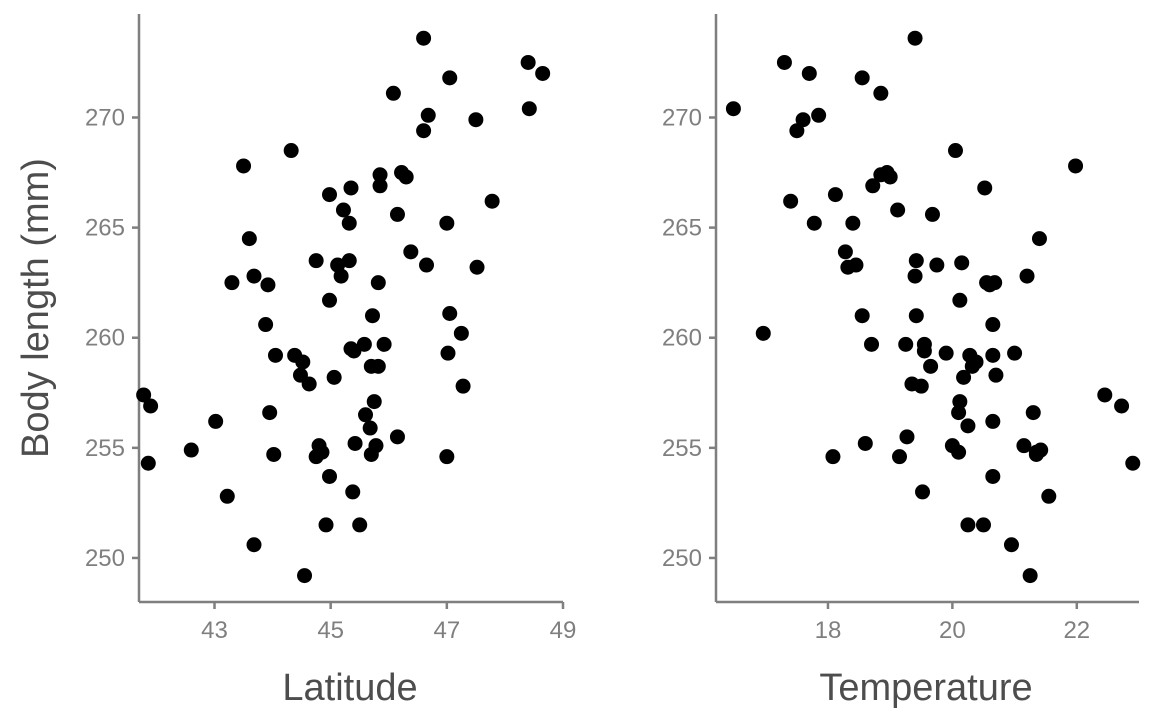 The image size is (1152, 725). I want to click on x-tick-label: 20, so click(952, 630).